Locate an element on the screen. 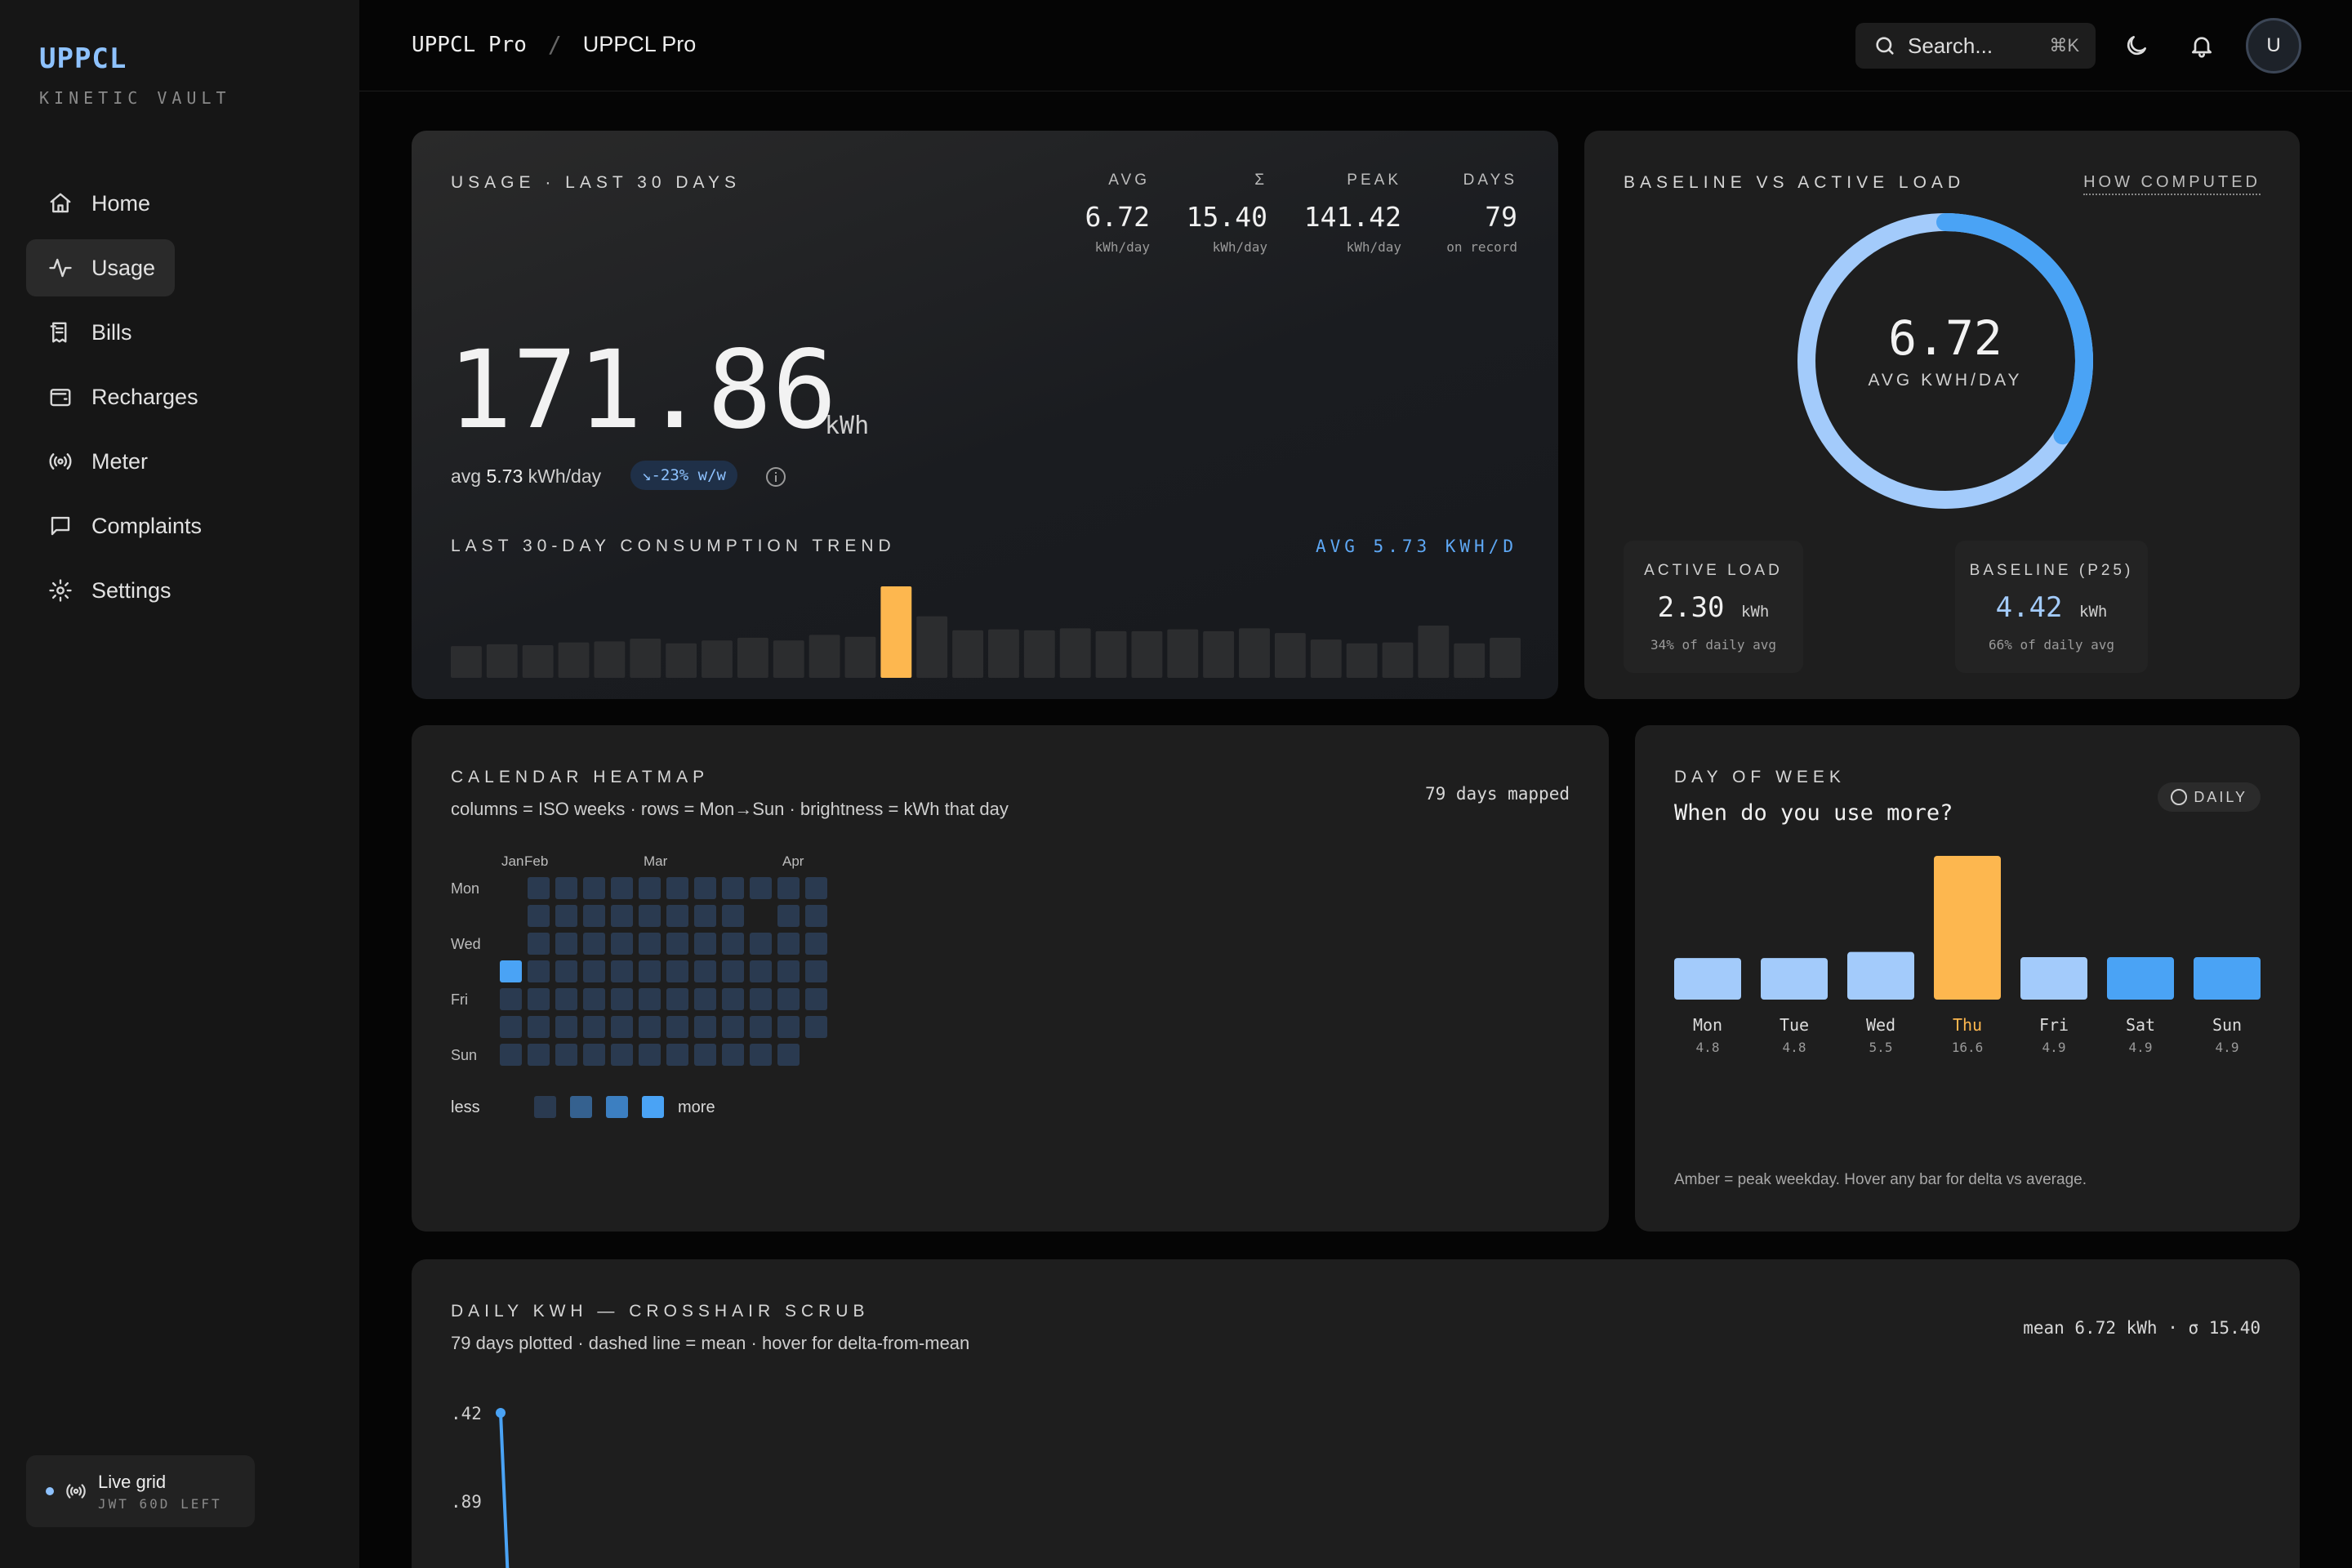 The image size is (2352, 1568). notifications-button is located at coordinates (2201, 45).